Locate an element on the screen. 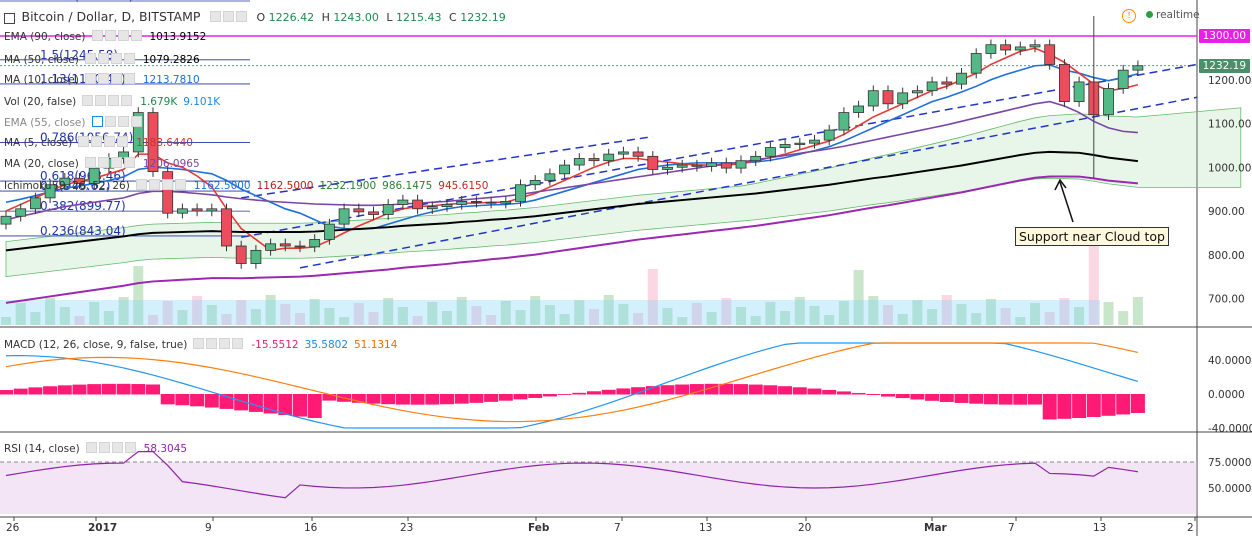 This screenshot has height=536, width=1252. price-axis-label: 800.00 is located at coordinates (1226, 256).